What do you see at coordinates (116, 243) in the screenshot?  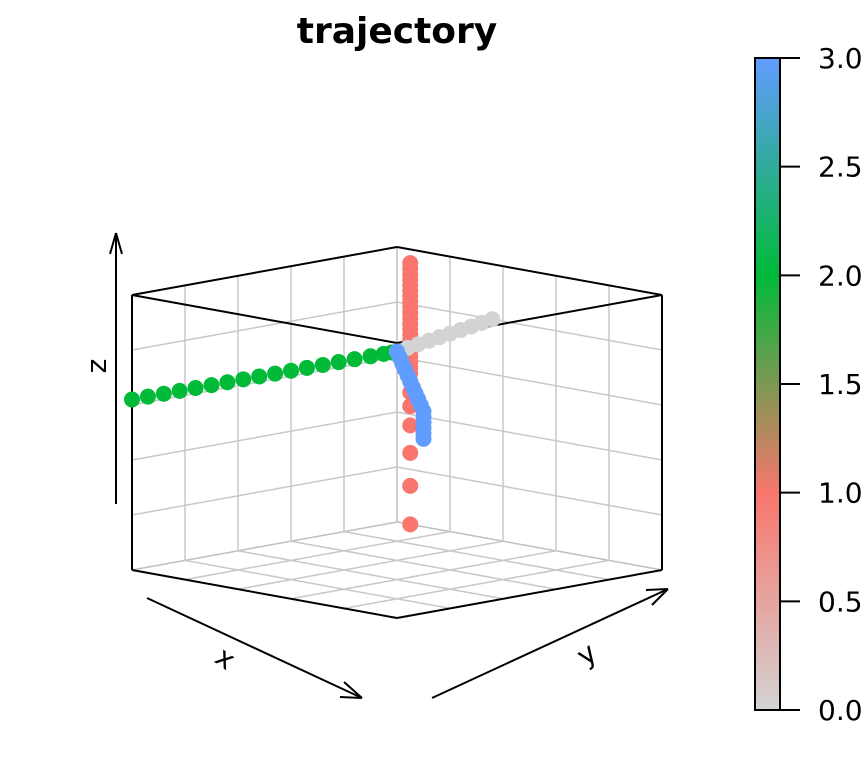 I see `z-axis-arrowhead` at bounding box center [116, 243].